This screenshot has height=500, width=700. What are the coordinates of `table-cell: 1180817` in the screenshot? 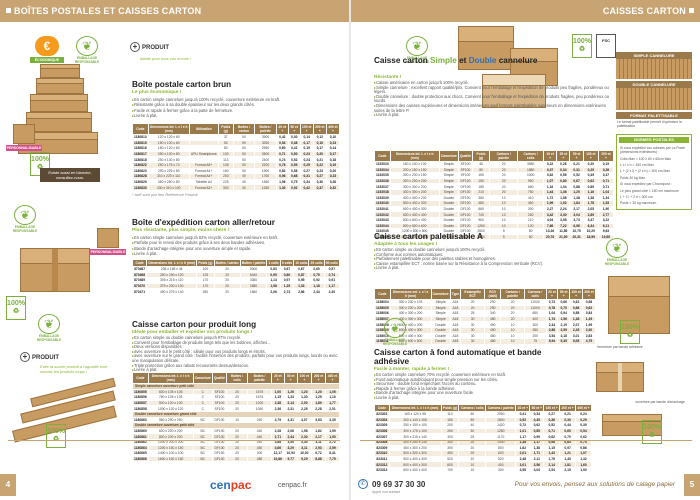 It's located at (140, 154).